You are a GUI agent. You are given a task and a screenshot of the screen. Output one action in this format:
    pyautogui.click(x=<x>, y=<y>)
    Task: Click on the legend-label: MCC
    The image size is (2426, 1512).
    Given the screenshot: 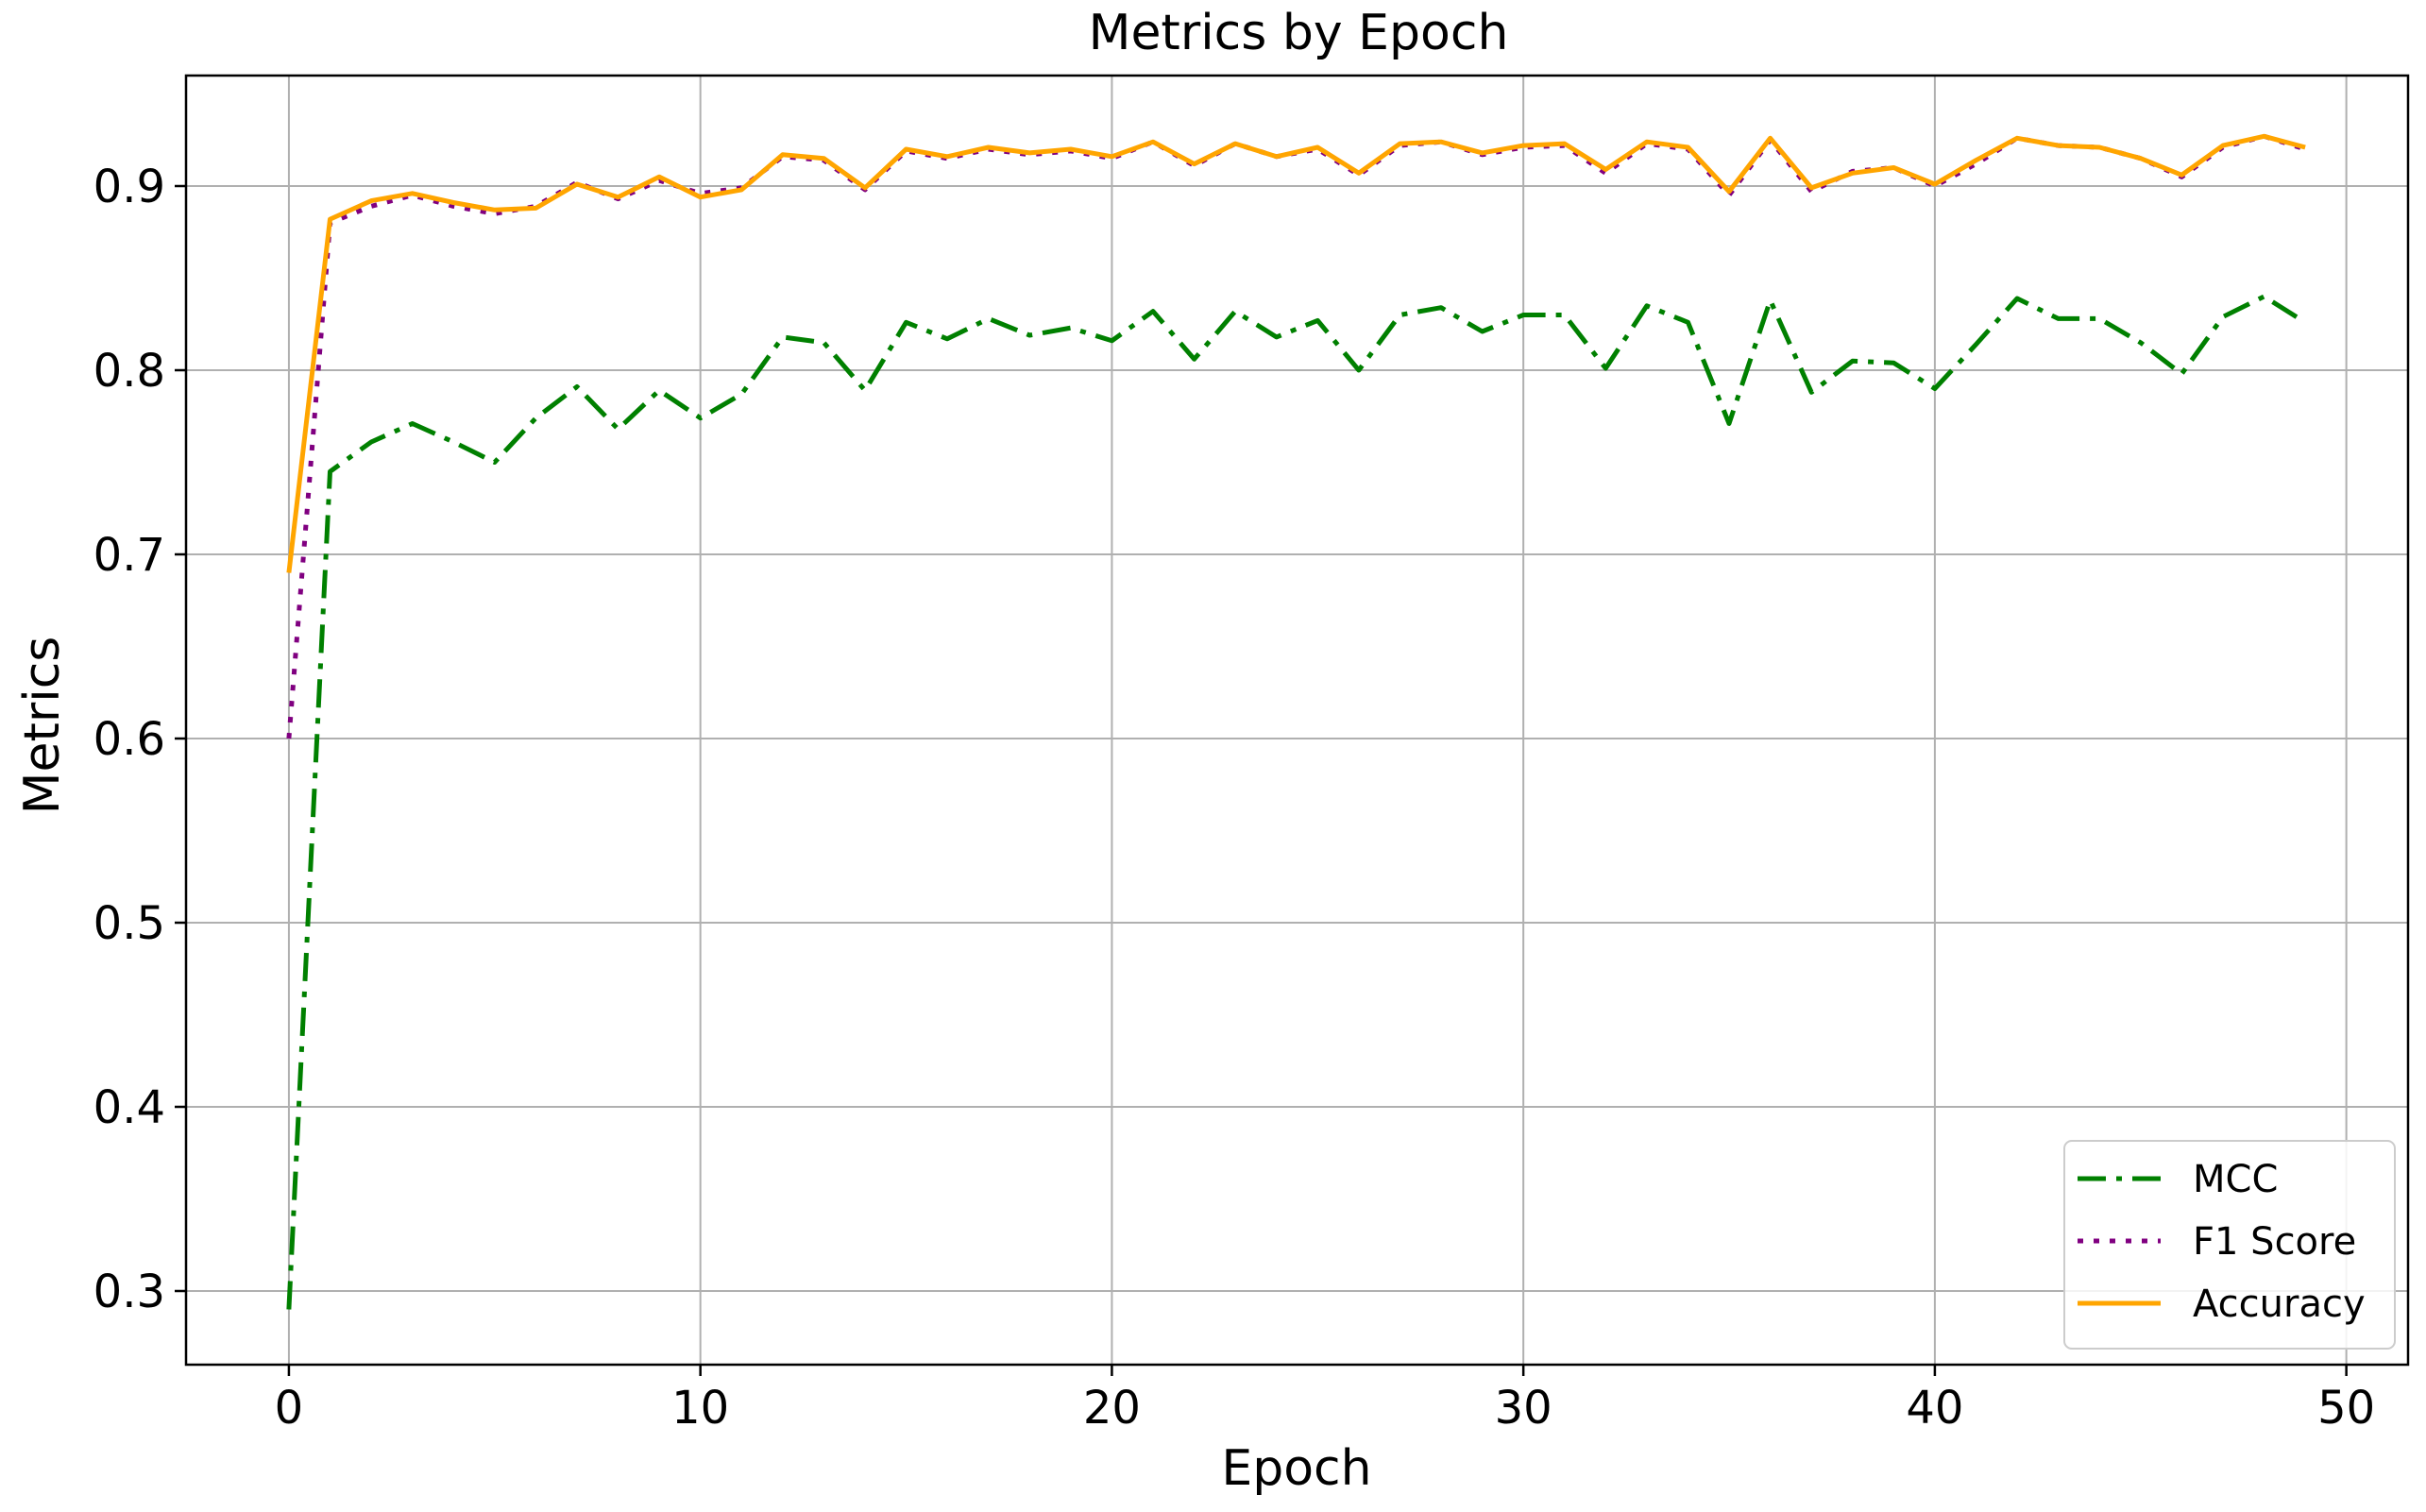 What is the action you would take?
    pyautogui.click(x=2235, y=1179)
    